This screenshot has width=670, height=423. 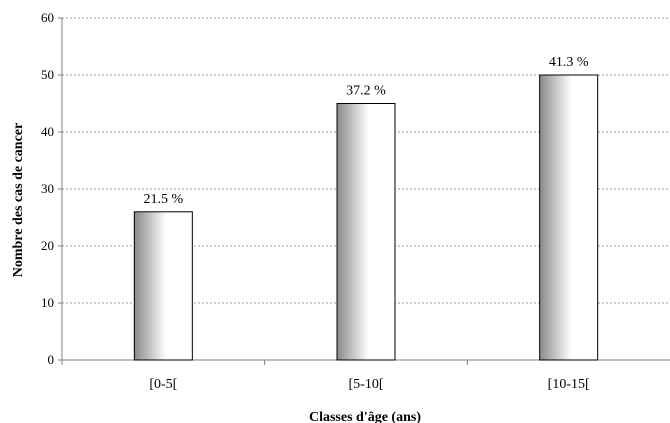 What do you see at coordinates (163, 199) in the screenshot?
I see `data-label: 21.5 %` at bounding box center [163, 199].